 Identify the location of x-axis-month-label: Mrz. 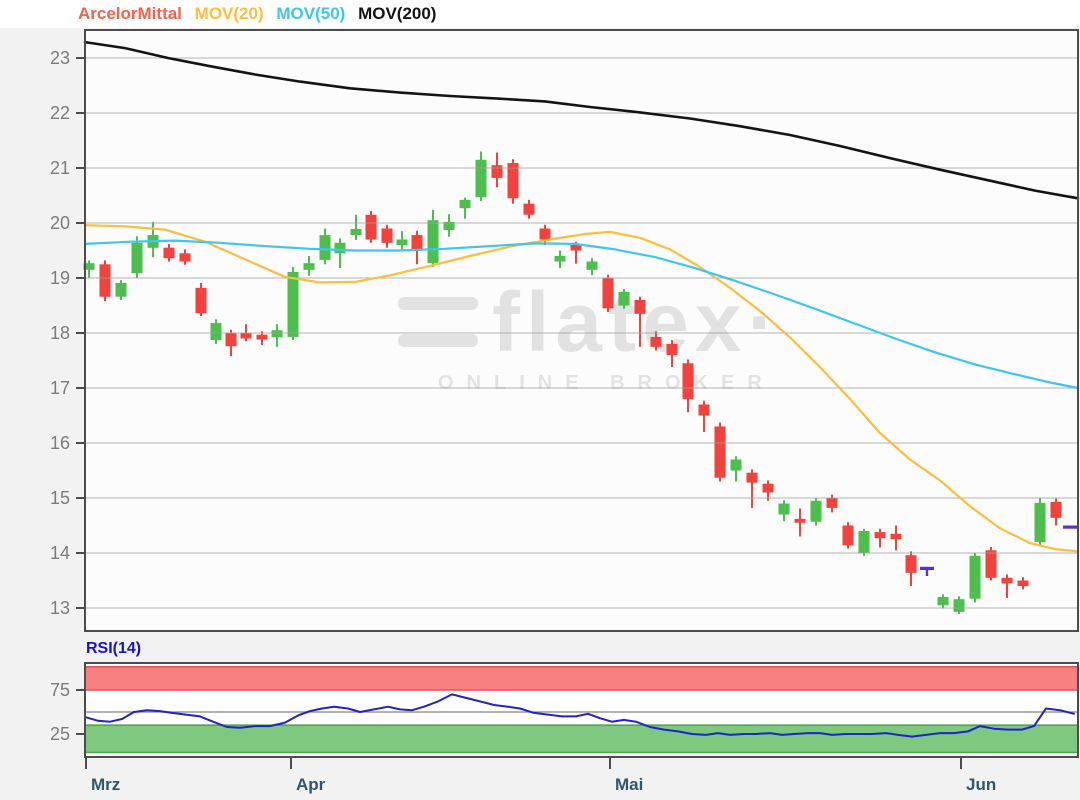
(105, 784).